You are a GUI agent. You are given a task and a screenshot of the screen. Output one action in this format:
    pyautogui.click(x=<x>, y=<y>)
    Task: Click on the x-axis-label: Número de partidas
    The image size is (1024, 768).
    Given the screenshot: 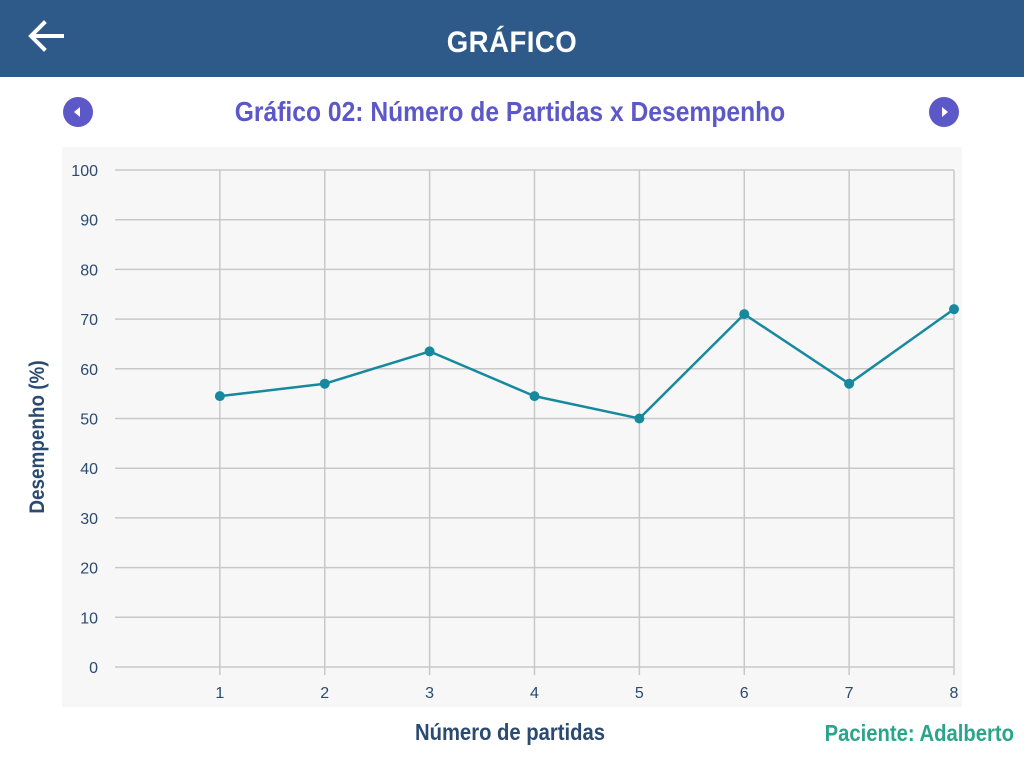 What is the action you would take?
    pyautogui.click(x=510, y=732)
    